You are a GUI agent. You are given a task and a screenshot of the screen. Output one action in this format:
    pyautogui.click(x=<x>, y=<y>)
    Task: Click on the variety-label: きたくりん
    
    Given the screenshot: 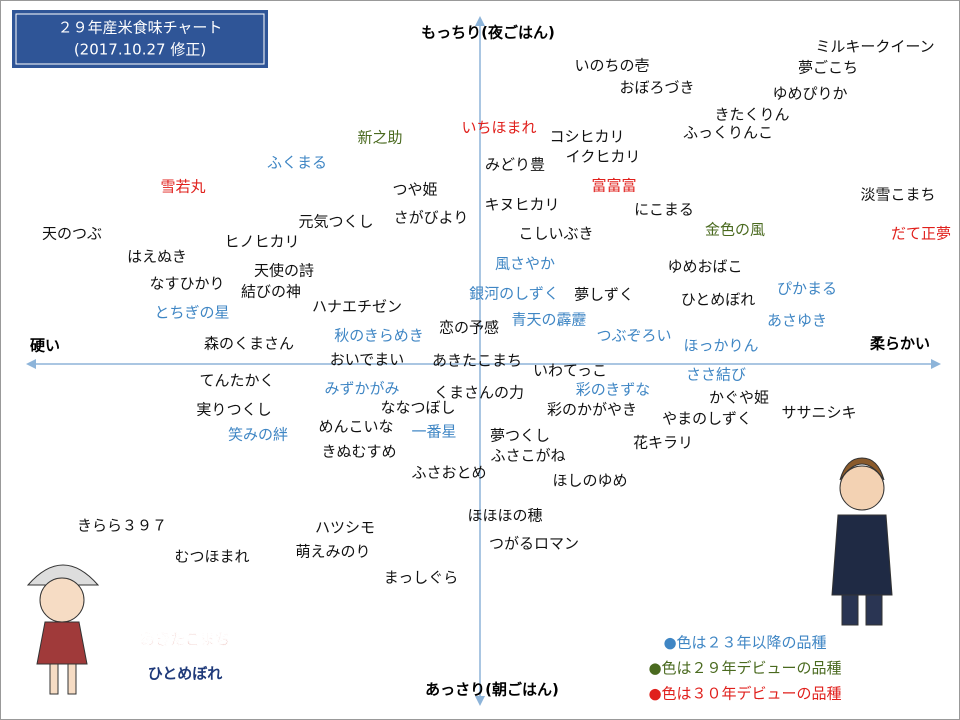 What is the action you would take?
    pyautogui.click(x=751, y=115)
    